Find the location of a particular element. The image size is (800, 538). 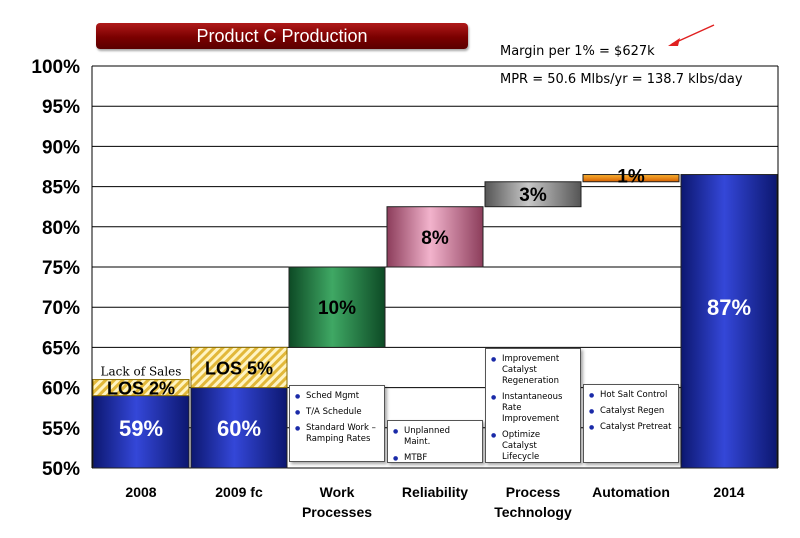

x-tick-label: Processes is located at coordinates (337, 512).